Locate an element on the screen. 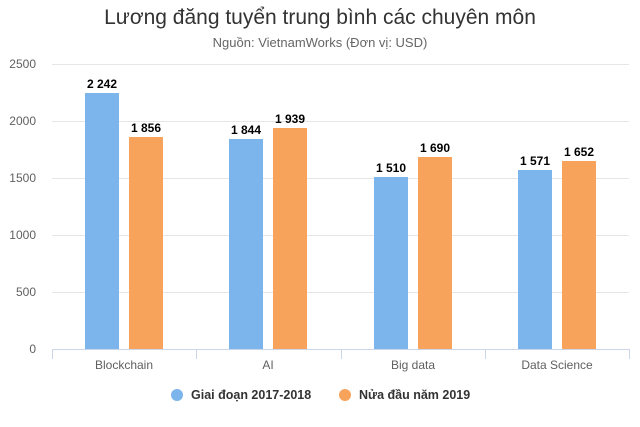 The width and height of the screenshot is (640, 427). legend-label: Giai đoạn 2017-2018 is located at coordinates (251, 395).